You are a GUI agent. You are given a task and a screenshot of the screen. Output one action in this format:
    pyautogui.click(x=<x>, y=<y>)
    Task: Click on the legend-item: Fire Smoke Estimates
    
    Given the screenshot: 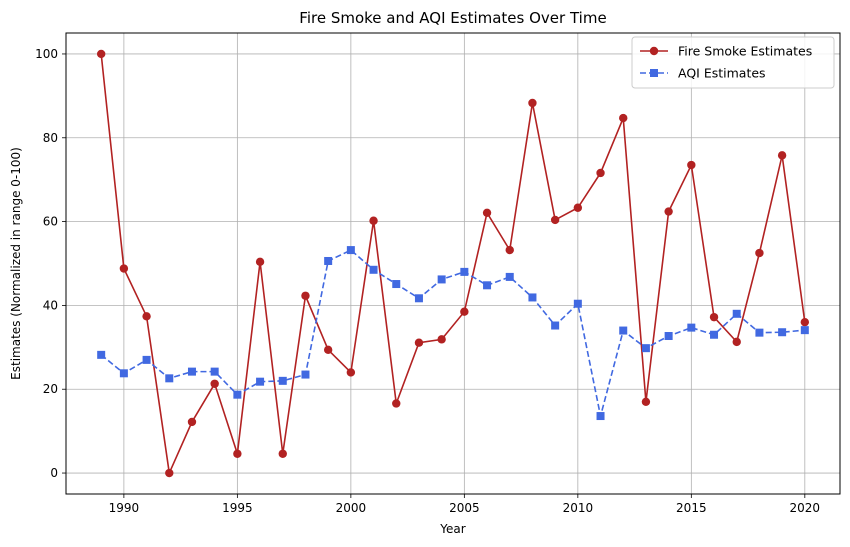 What is the action you would take?
    pyautogui.click(x=726, y=51)
    